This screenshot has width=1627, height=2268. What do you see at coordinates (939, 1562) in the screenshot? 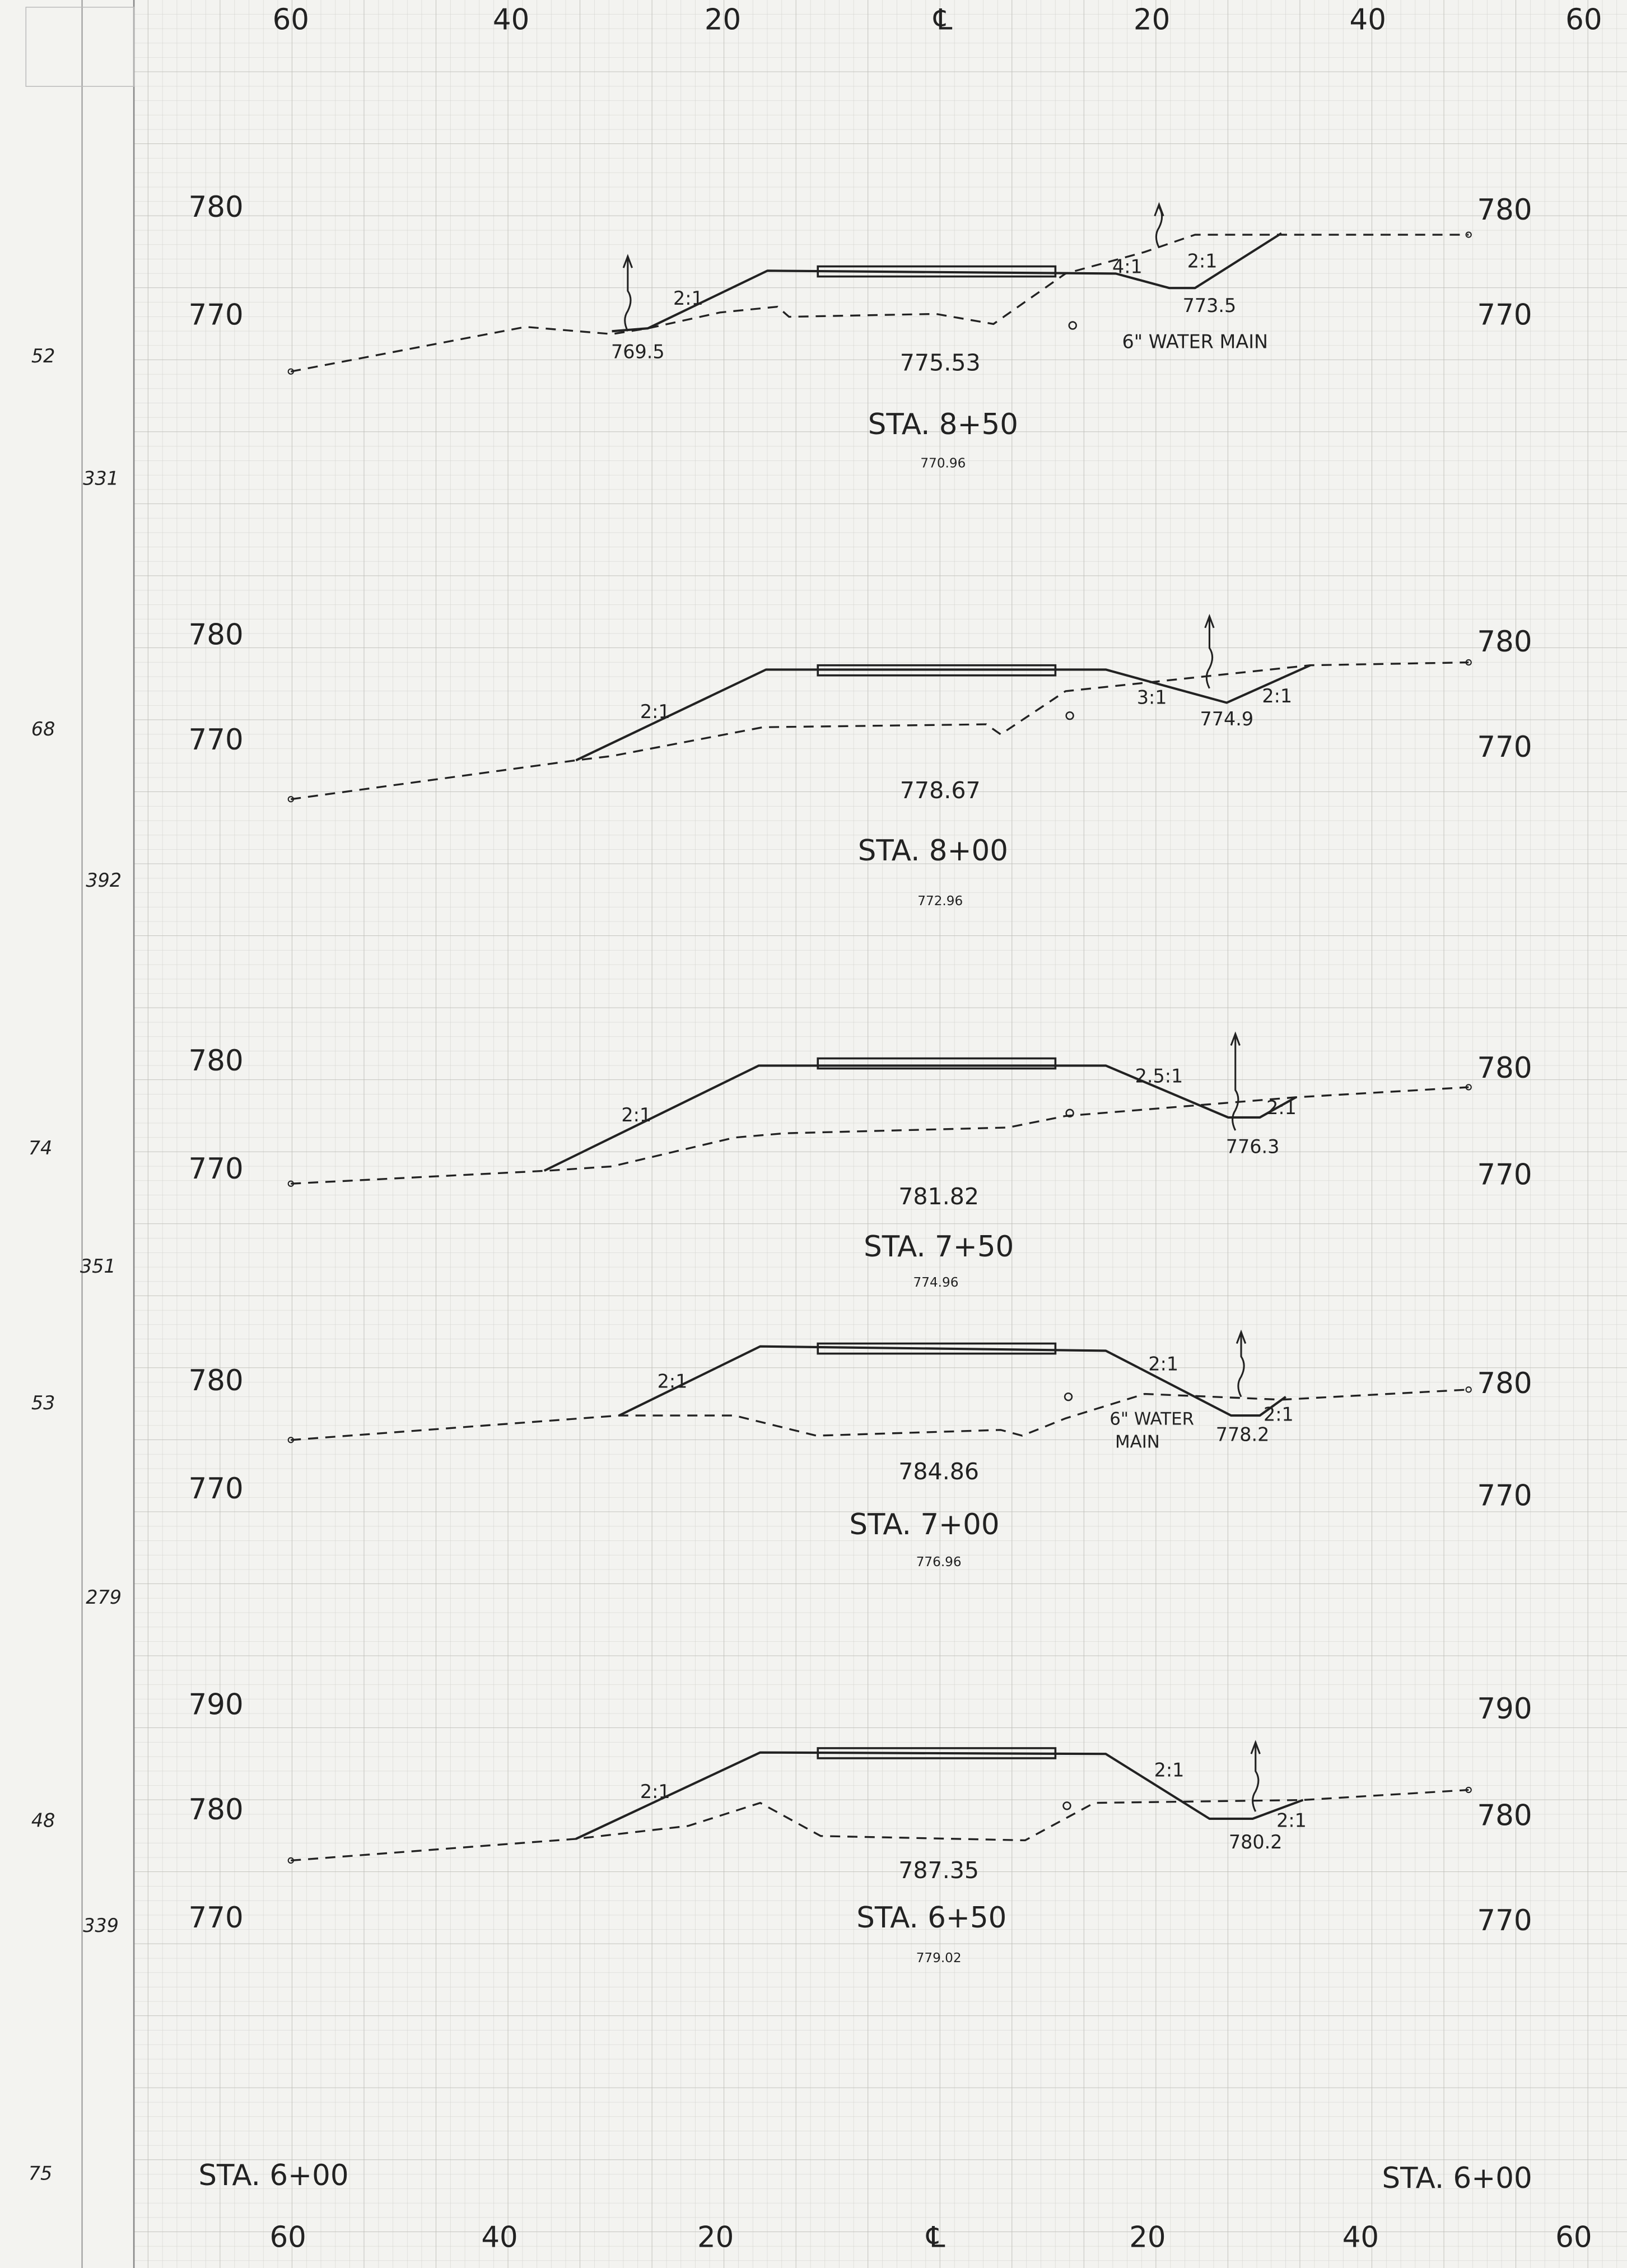
I see `section-label: 776.96` at bounding box center [939, 1562].